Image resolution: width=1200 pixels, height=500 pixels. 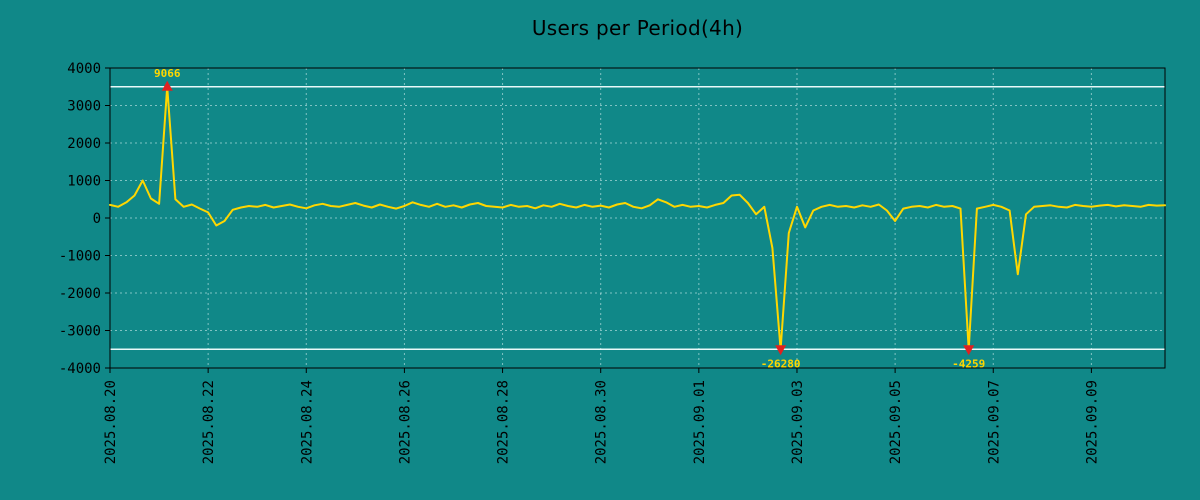 I want to click on y-tick-label: -4000, so click(x=80, y=369).